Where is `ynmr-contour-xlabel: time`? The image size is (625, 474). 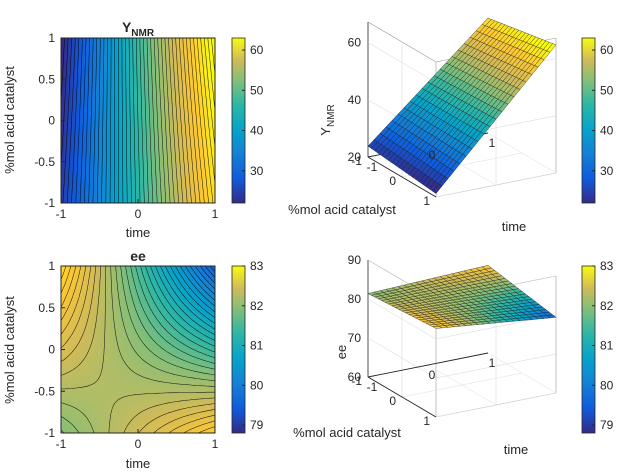 ynmr-contour-xlabel: time is located at coordinates (138, 232).